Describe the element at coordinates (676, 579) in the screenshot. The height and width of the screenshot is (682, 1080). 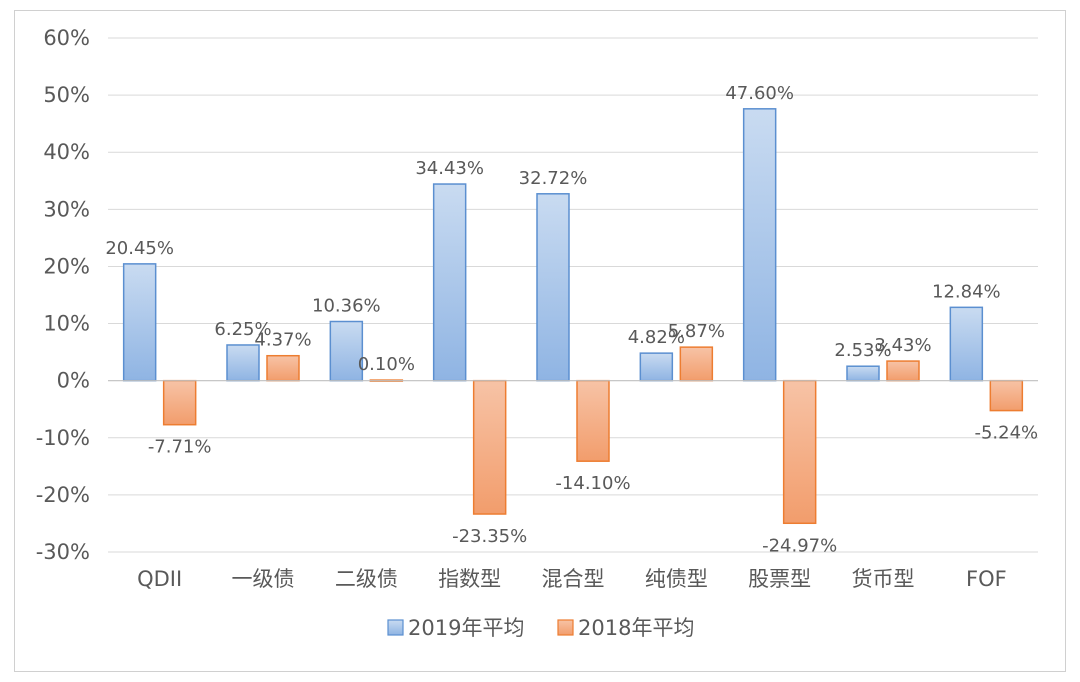
I see `x-tick-label: 纯债型` at that location.